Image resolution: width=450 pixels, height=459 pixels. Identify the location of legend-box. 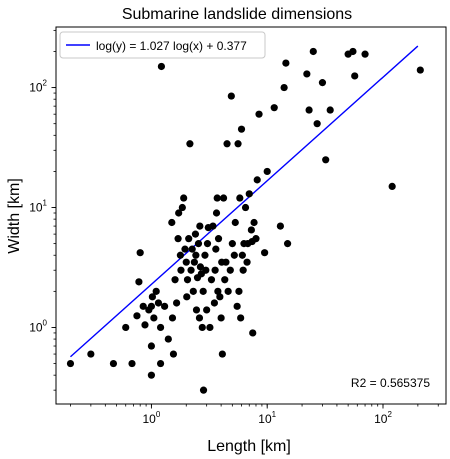
(162, 45).